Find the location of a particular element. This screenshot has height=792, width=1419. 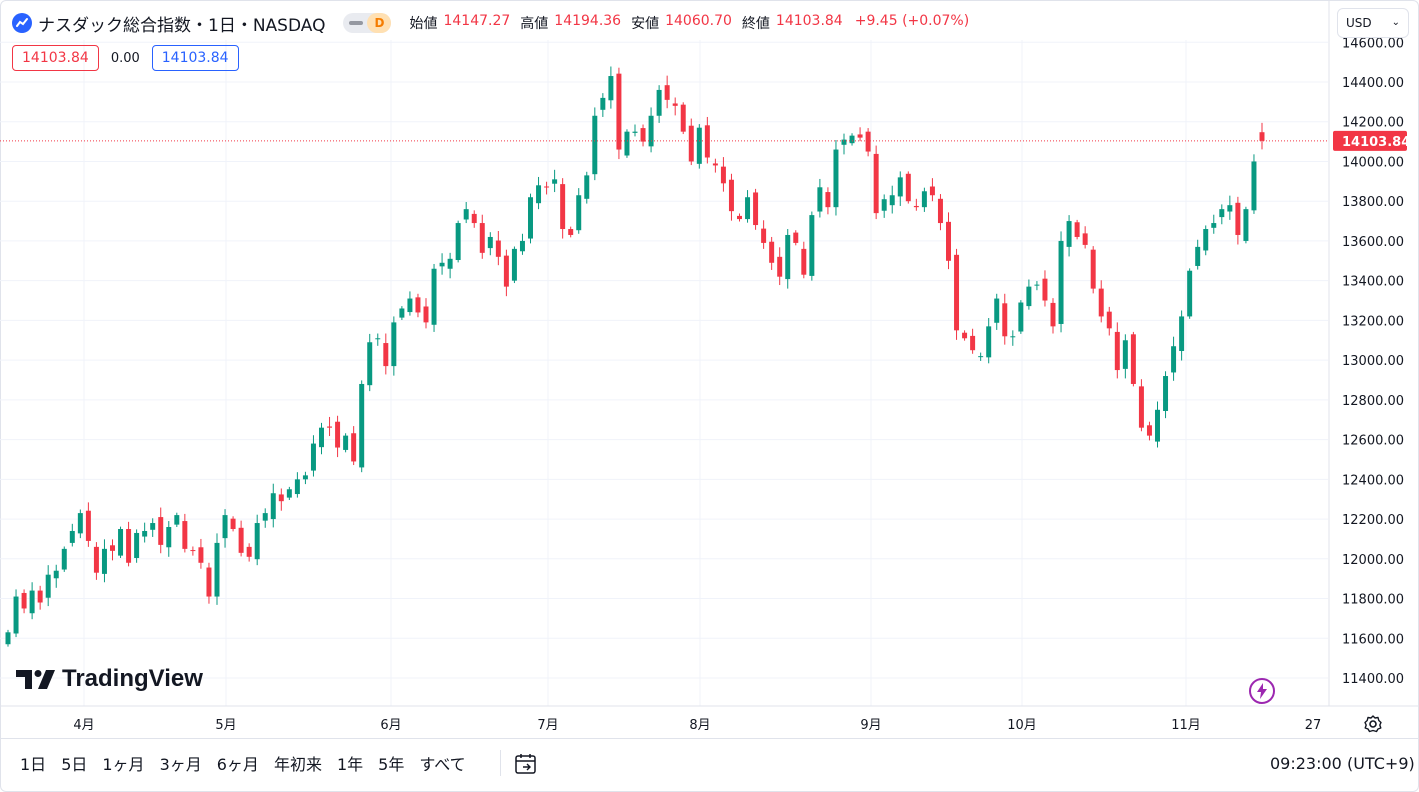

y-tick-label: 14000.00 is located at coordinates (1373, 162).